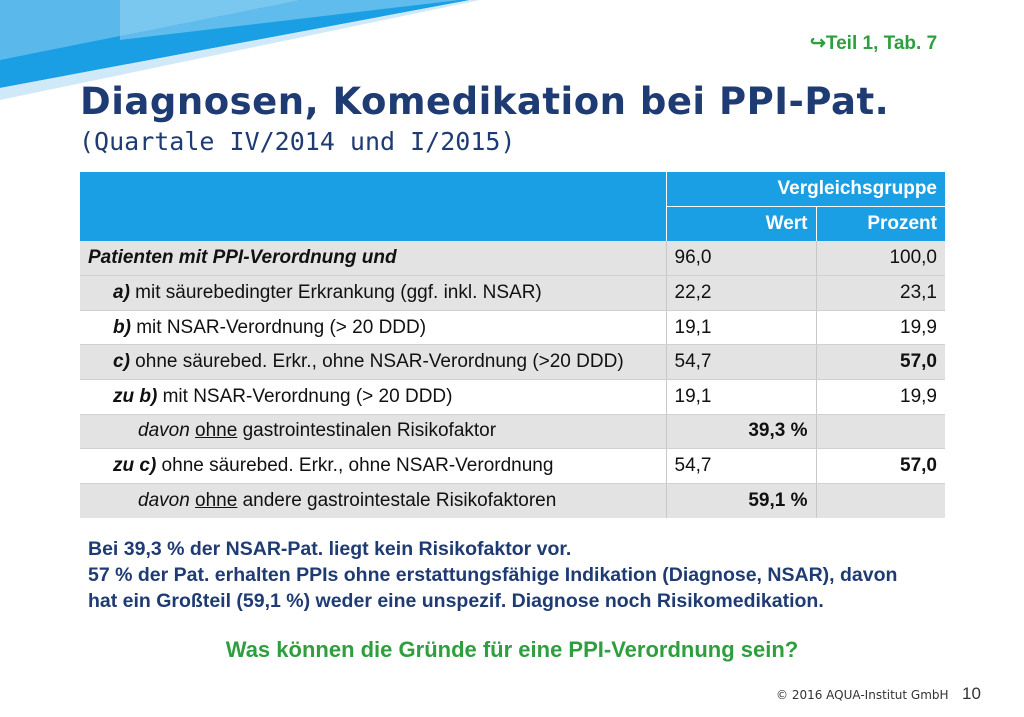  What do you see at coordinates (862, 695) in the screenshot?
I see `copyright-footer: © 2016 AQUA-Institut GmbH` at bounding box center [862, 695].